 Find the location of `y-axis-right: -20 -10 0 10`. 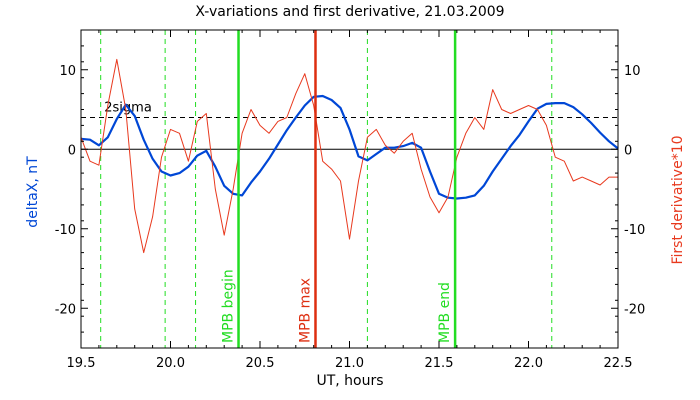

y-axis-right: -20 -10 0 10 is located at coordinates (628, 189).